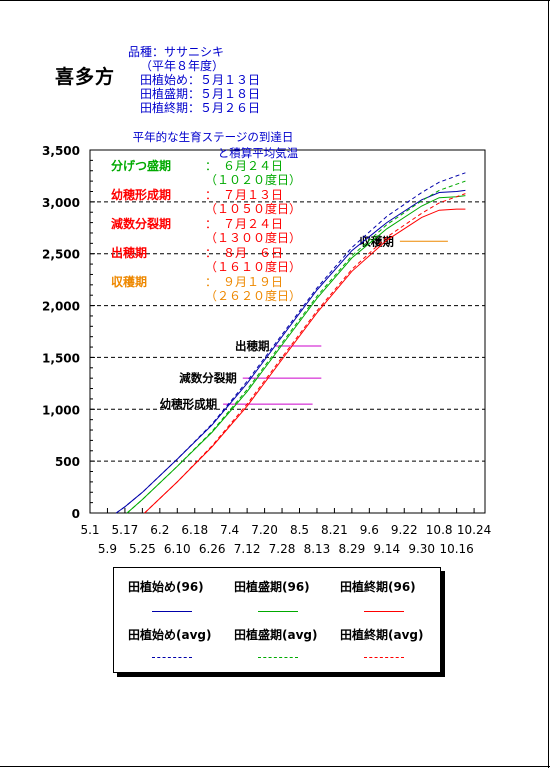 The image size is (550, 768). I want to click on planting-peak-label: 田植盛期：５月１８日, so click(200, 94).